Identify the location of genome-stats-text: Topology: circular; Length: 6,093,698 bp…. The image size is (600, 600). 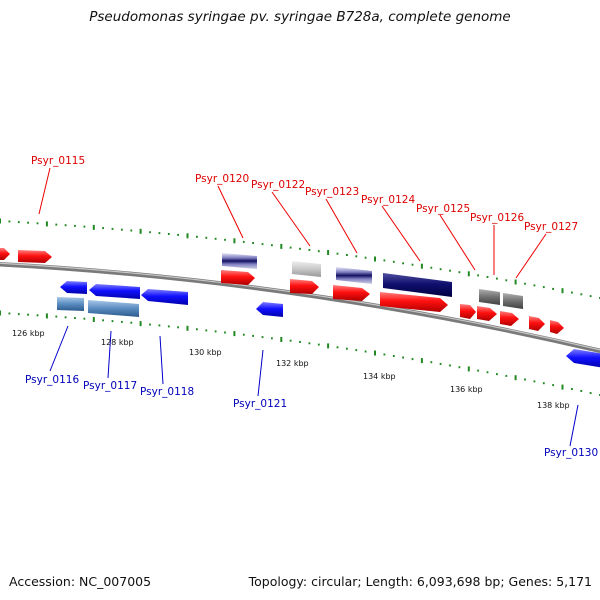
(420, 581).